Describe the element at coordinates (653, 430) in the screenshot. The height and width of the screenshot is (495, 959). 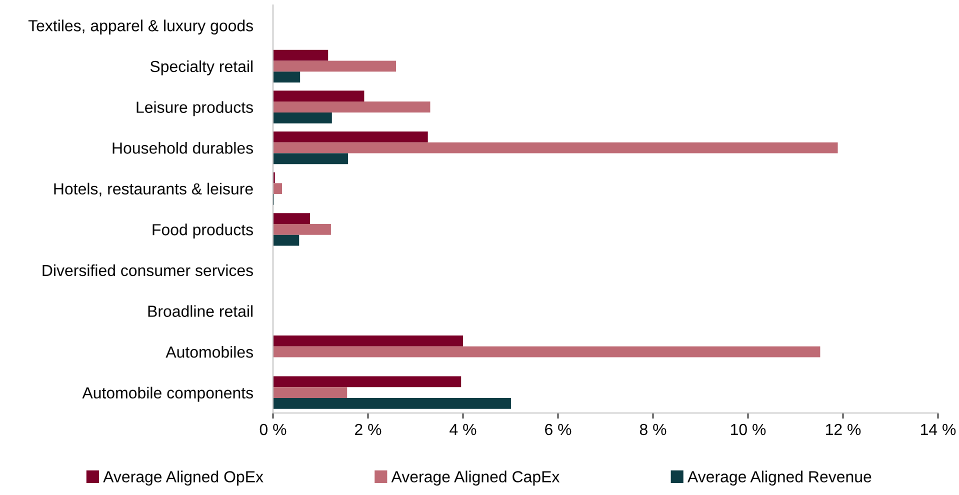
I see `x-tick-label: 8 %` at that location.